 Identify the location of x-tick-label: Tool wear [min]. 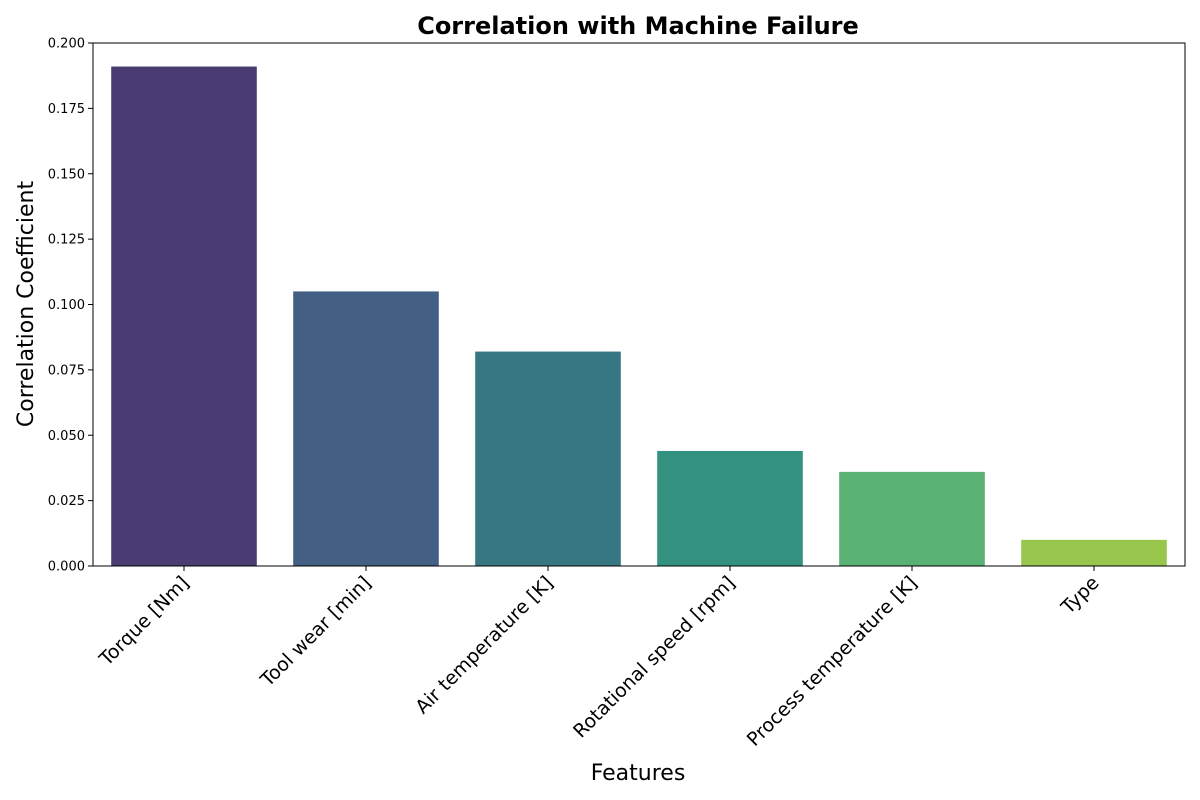
(316, 632).